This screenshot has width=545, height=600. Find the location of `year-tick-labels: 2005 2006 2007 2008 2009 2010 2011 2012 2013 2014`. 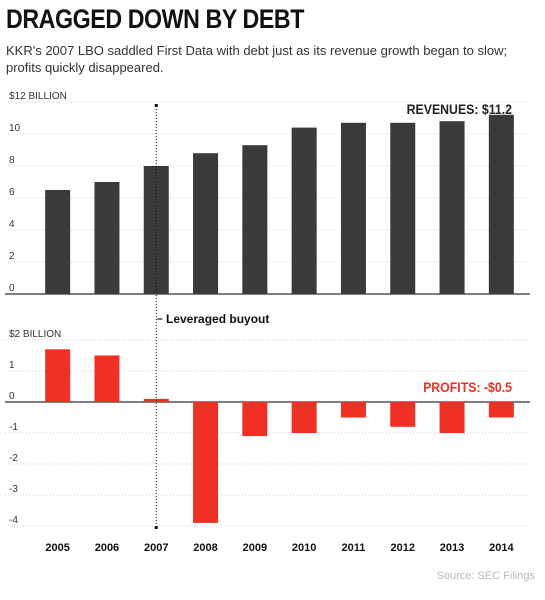

year-tick-labels: 2005 2006 2007 2008 2009 2010 2011 2012 2013 2014 is located at coordinates (279, 548).